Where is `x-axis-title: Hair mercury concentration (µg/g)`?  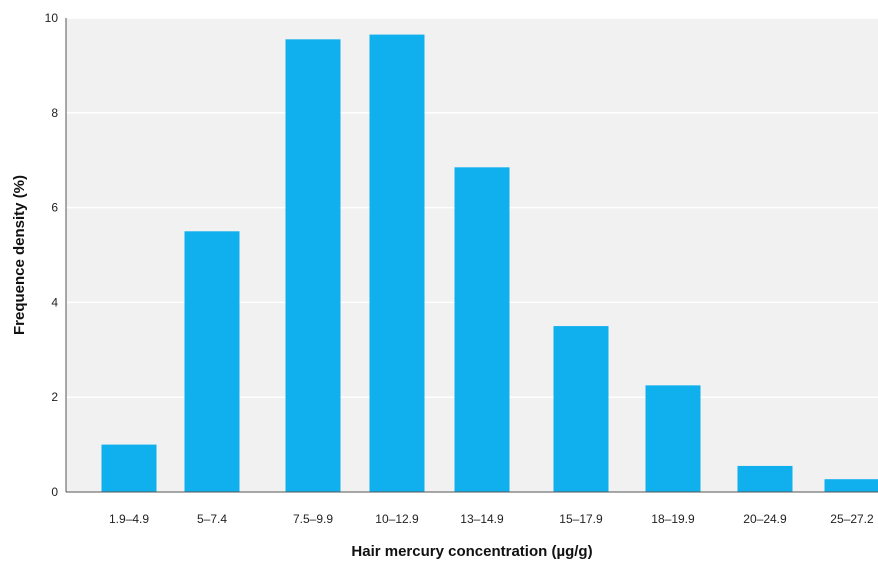 x-axis-title: Hair mercury concentration (µg/g) is located at coordinates (471, 551).